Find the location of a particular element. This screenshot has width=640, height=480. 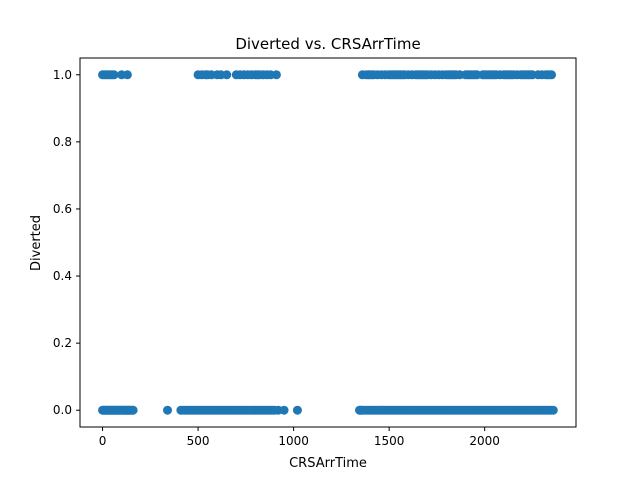

x-tick-label: 0 is located at coordinates (103, 441).